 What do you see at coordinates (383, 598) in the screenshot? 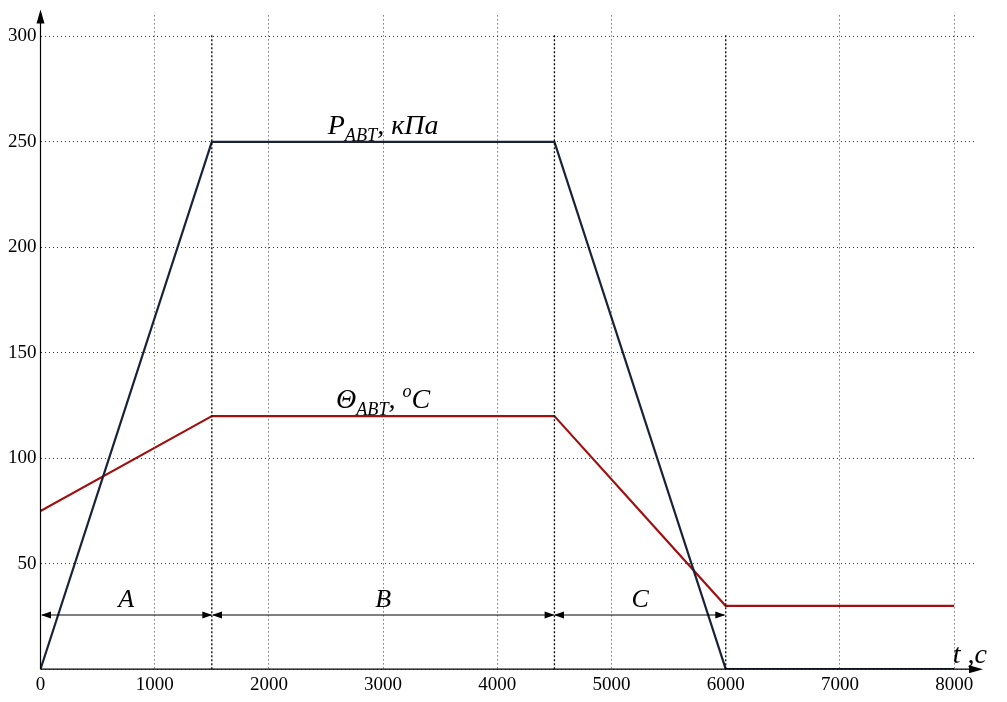
I see `annotation: B` at bounding box center [383, 598].